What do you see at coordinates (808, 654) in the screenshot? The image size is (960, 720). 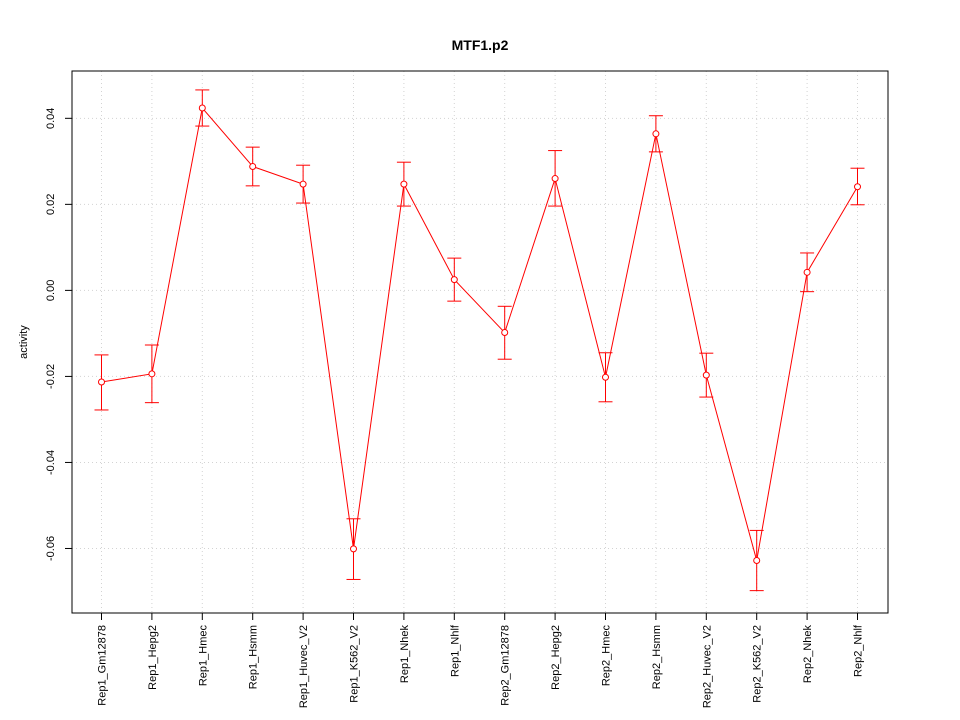 I see `x-tick-label: Rep2_Nhek` at bounding box center [808, 654].